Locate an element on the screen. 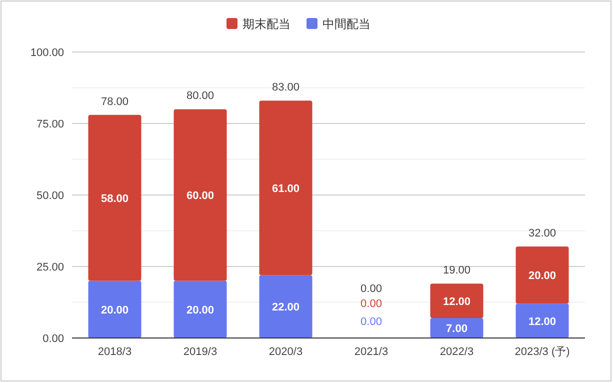  x-tick-label: 2023/3 (予) is located at coordinates (542, 352).